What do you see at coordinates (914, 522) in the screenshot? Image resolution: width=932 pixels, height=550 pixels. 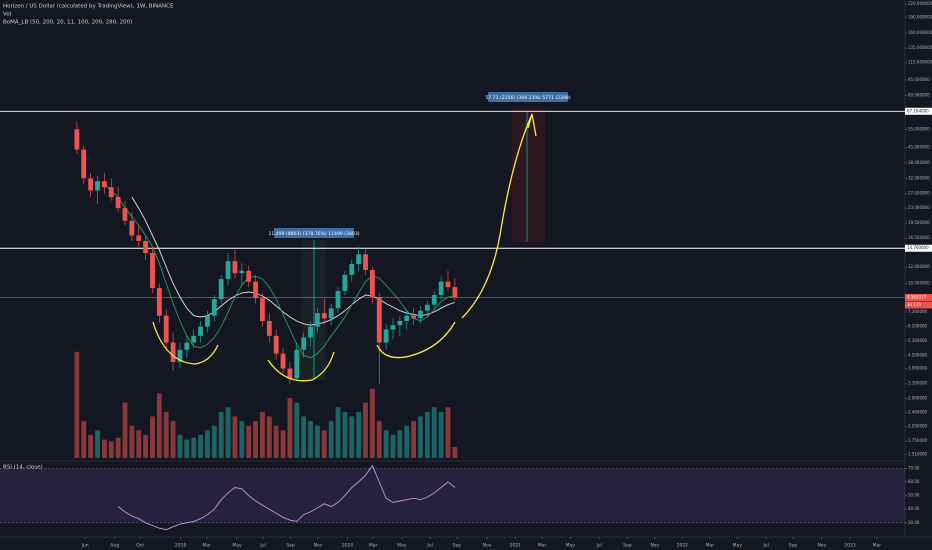 I see `rsi-tick-label: 30.00` at bounding box center [914, 522].